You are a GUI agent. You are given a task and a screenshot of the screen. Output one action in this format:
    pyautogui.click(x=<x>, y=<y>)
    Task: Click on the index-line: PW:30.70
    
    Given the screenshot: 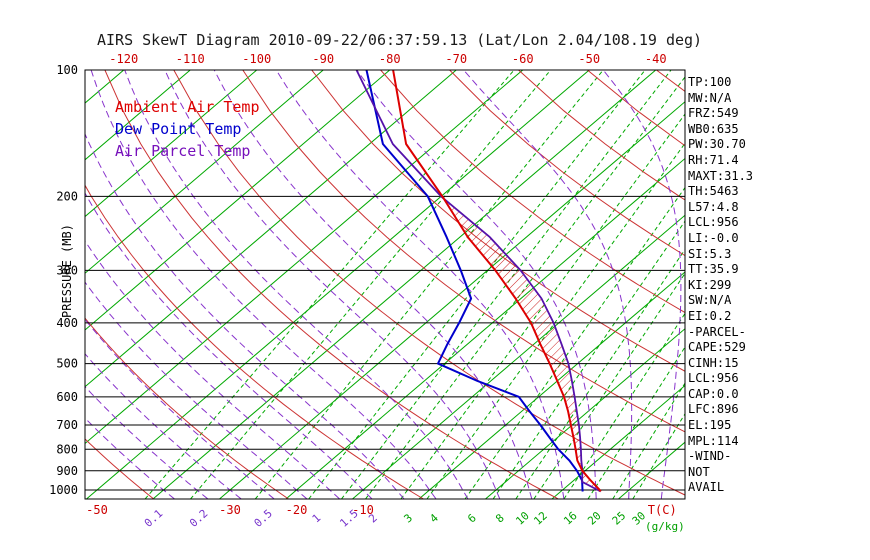 What is the action you would take?
    pyautogui.click(x=717, y=144)
    